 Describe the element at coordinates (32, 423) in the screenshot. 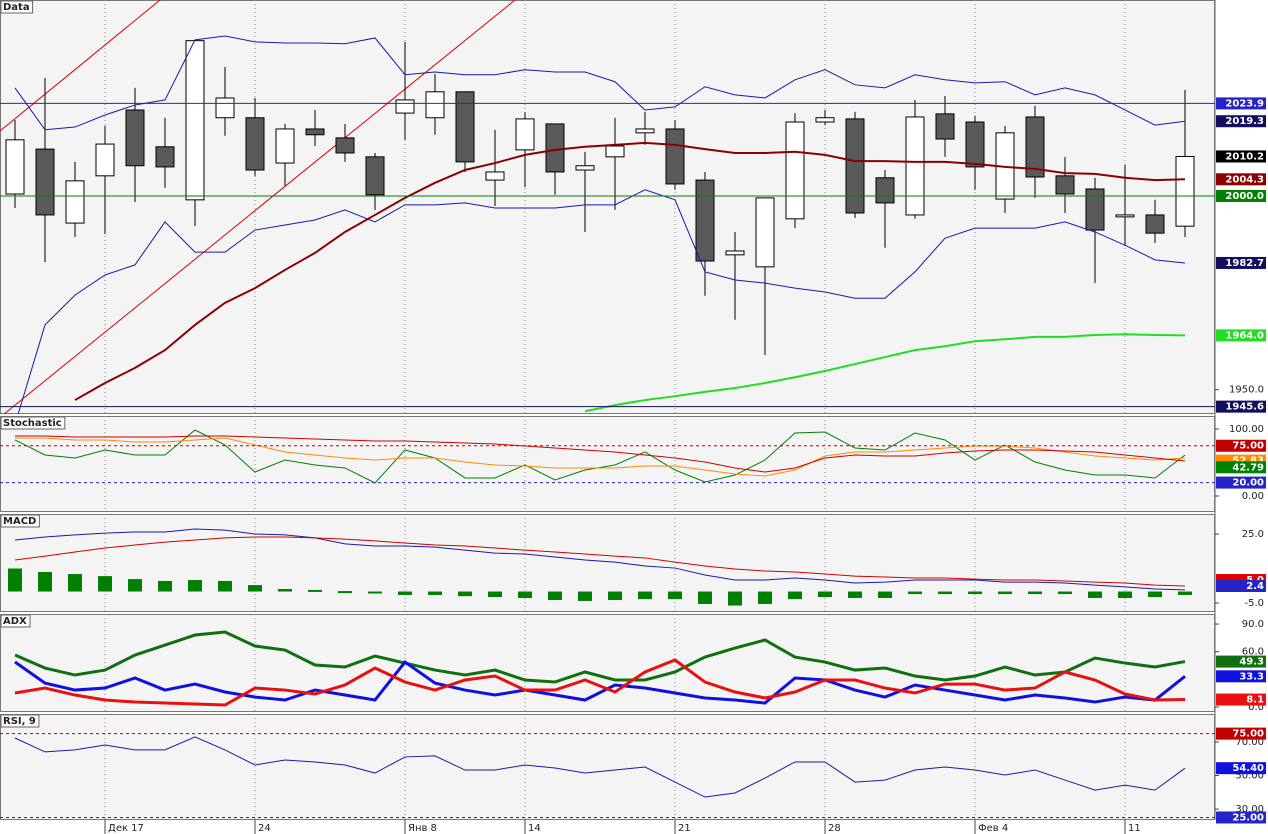

I see `panel-title: Stochastic` at that location.